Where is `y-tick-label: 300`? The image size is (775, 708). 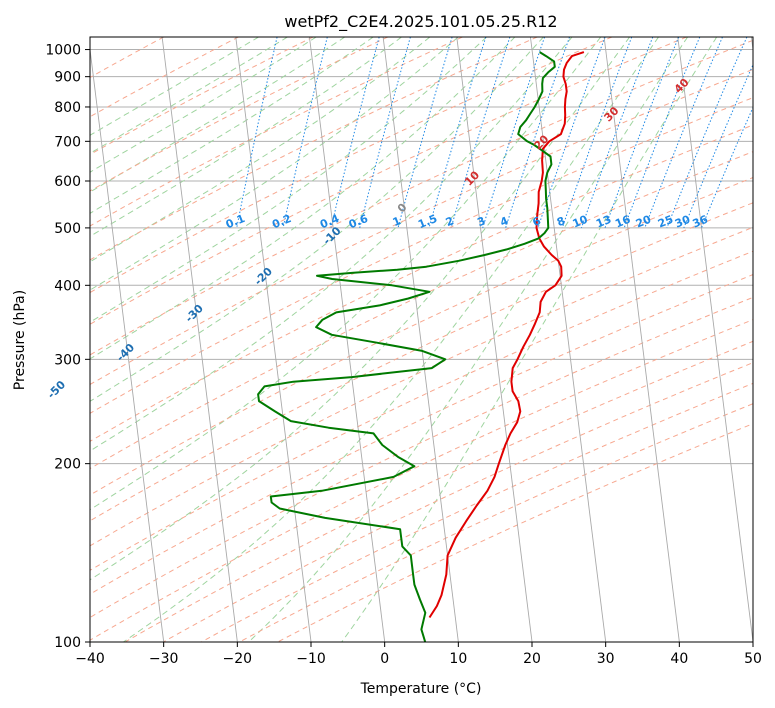
y-tick-label: 300 is located at coordinates (67, 360).